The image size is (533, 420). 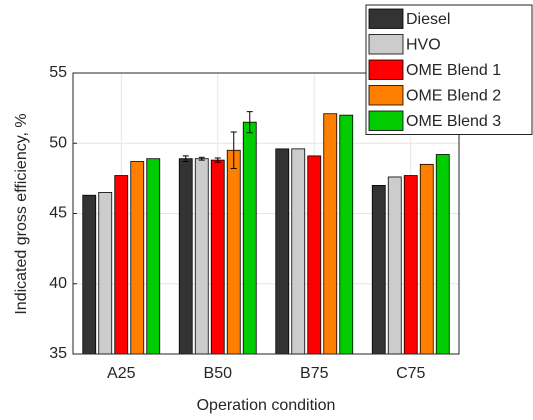 What do you see at coordinates (58, 213) in the screenshot?
I see `y-tick-label: 45` at bounding box center [58, 213].